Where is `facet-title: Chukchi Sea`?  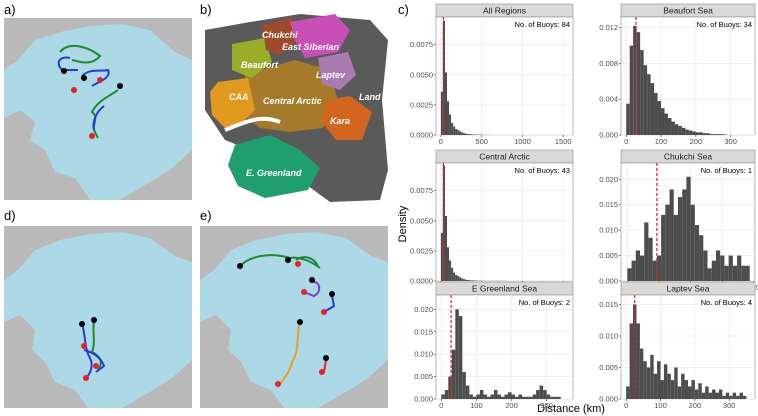
facet-title: Chukchi Sea is located at coordinates (688, 157).